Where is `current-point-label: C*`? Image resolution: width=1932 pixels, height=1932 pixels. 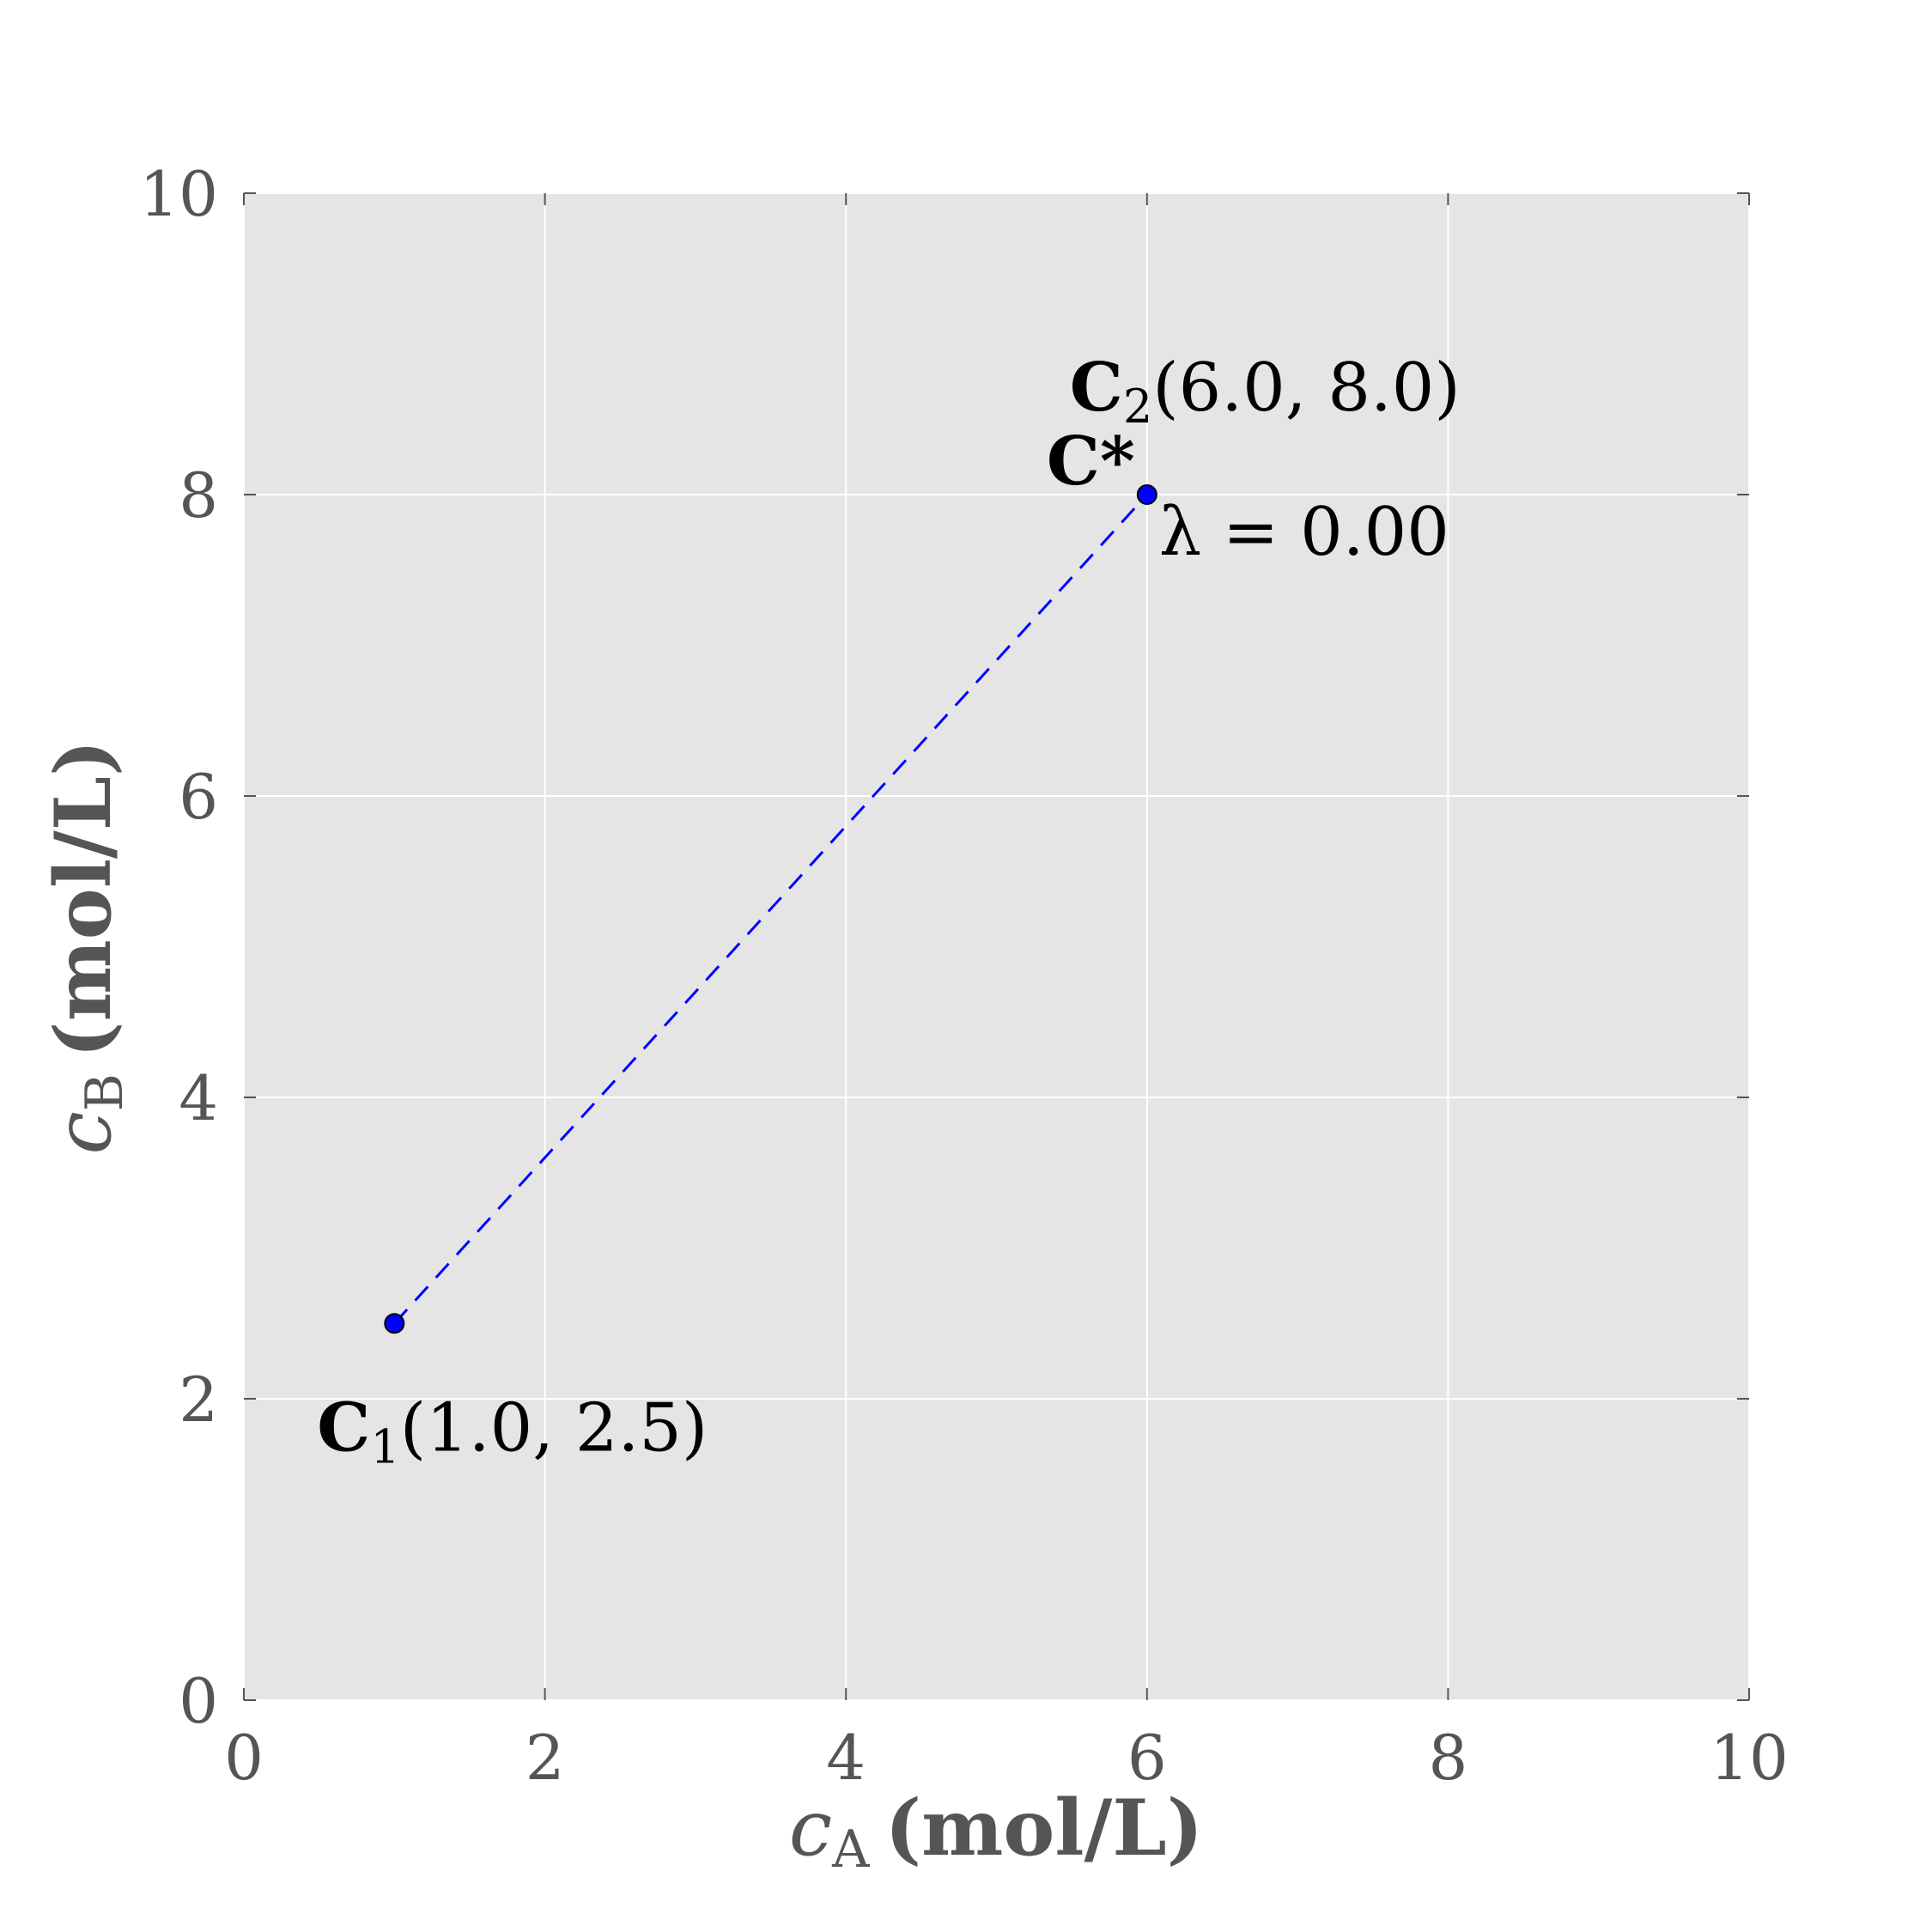 current-point-label: C* is located at coordinates (1091, 461).